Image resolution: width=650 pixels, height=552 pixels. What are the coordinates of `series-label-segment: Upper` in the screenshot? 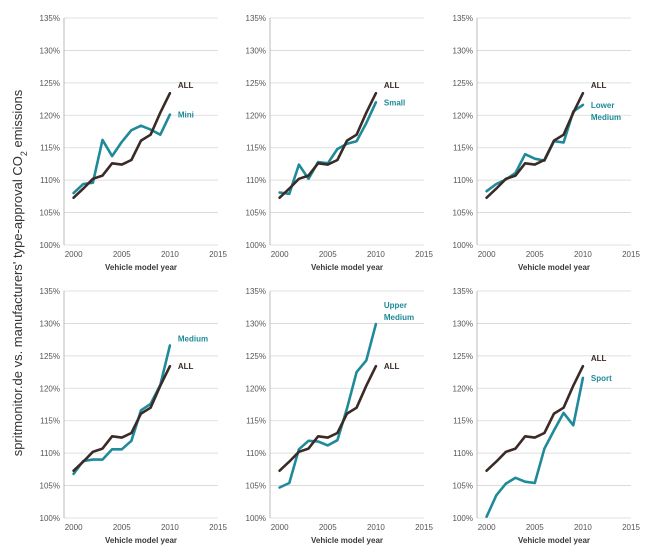 It's located at (395, 305).